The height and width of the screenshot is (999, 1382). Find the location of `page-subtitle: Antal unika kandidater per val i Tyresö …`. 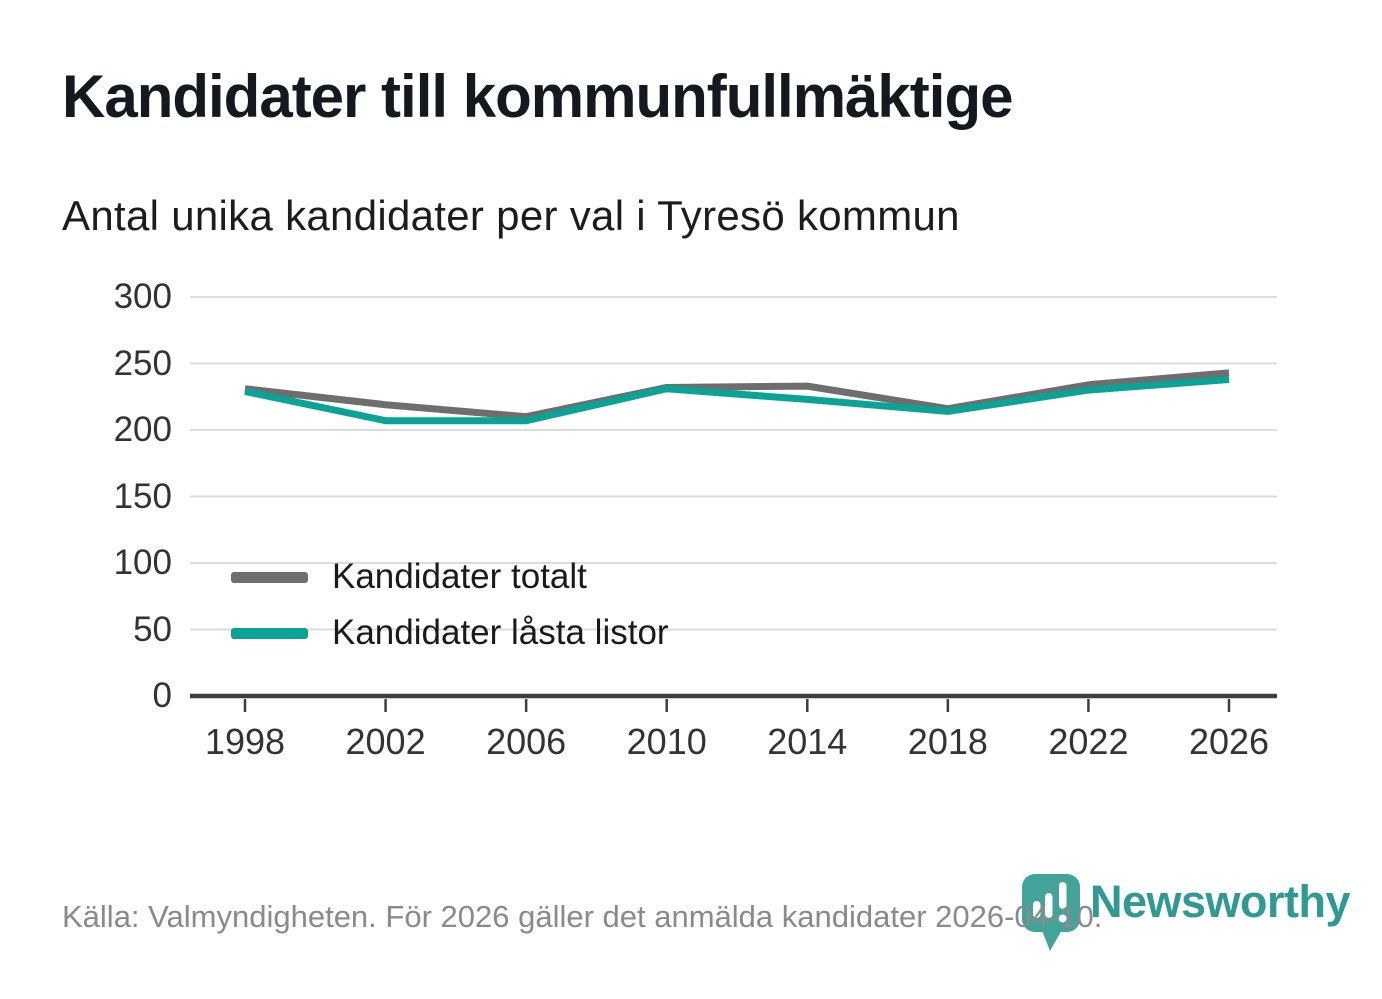

page-subtitle: Antal unika kandidater per val i Tyresö … is located at coordinates (511, 215).